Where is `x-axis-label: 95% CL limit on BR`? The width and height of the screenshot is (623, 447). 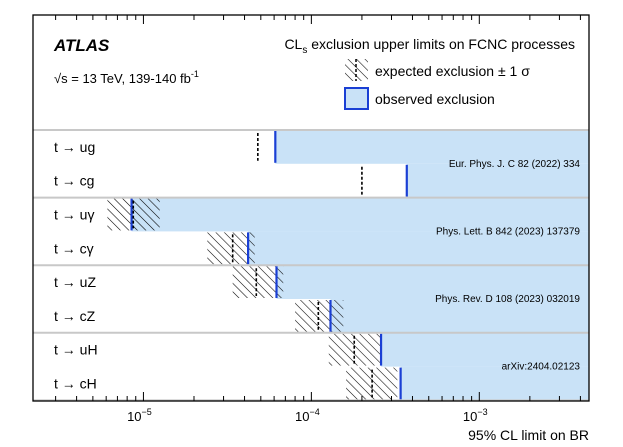
x-axis-label: 95% CL limit on BR is located at coordinates (528, 435).